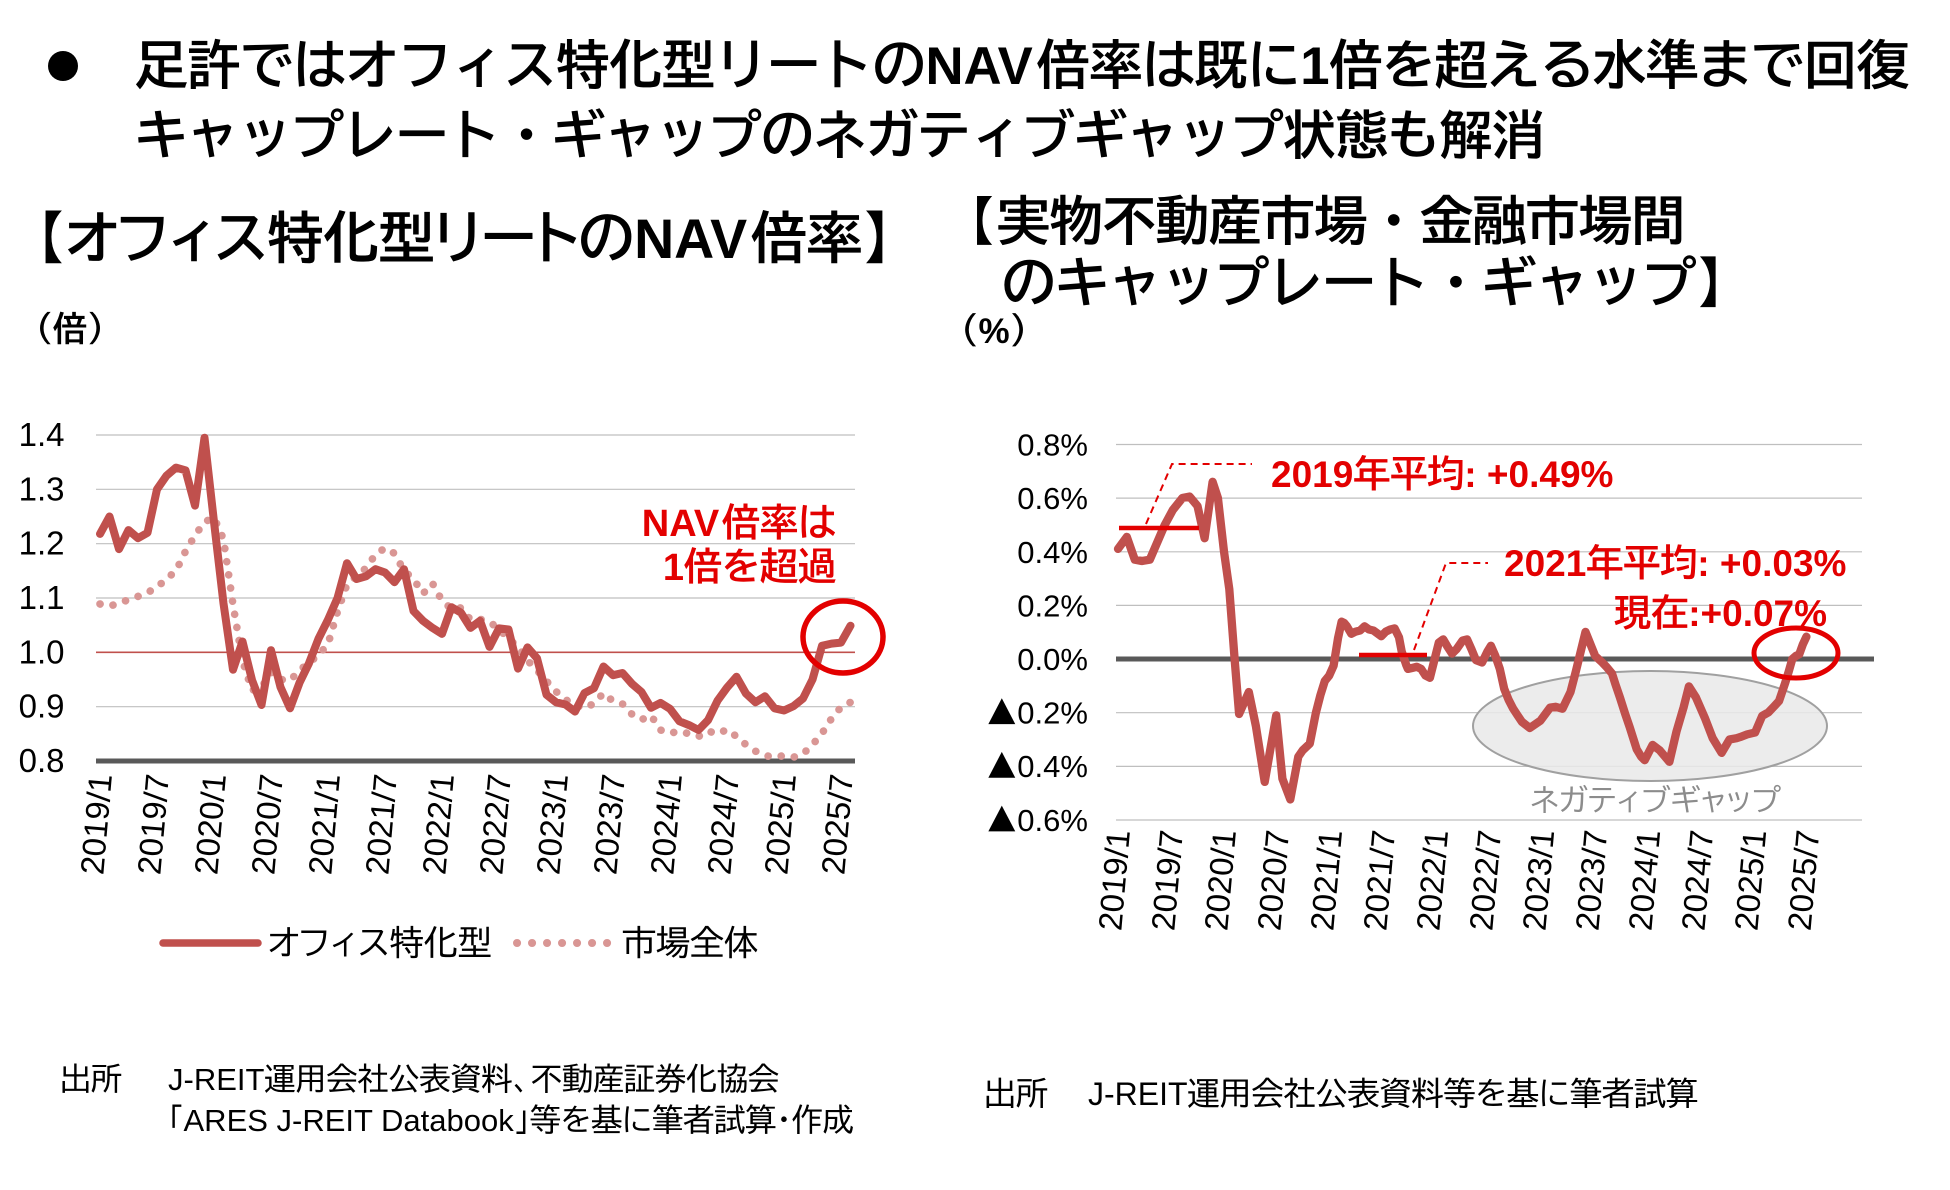  Describe the element at coordinates (1052, 445) in the screenshot. I see `svg-text: 0.8%` at that location.